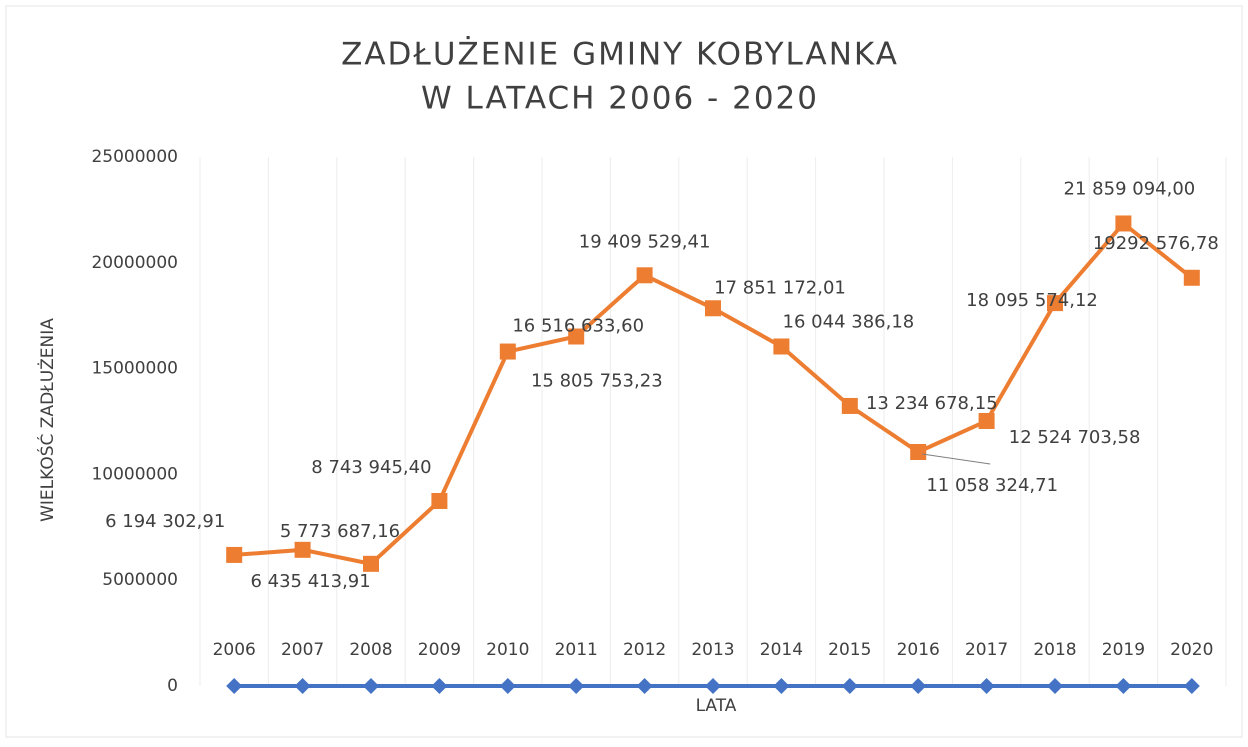 The height and width of the screenshot is (747, 1248). Describe the element at coordinates (780, 287) in the screenshot. I see `data-label: 17 851 172,01` at that location.